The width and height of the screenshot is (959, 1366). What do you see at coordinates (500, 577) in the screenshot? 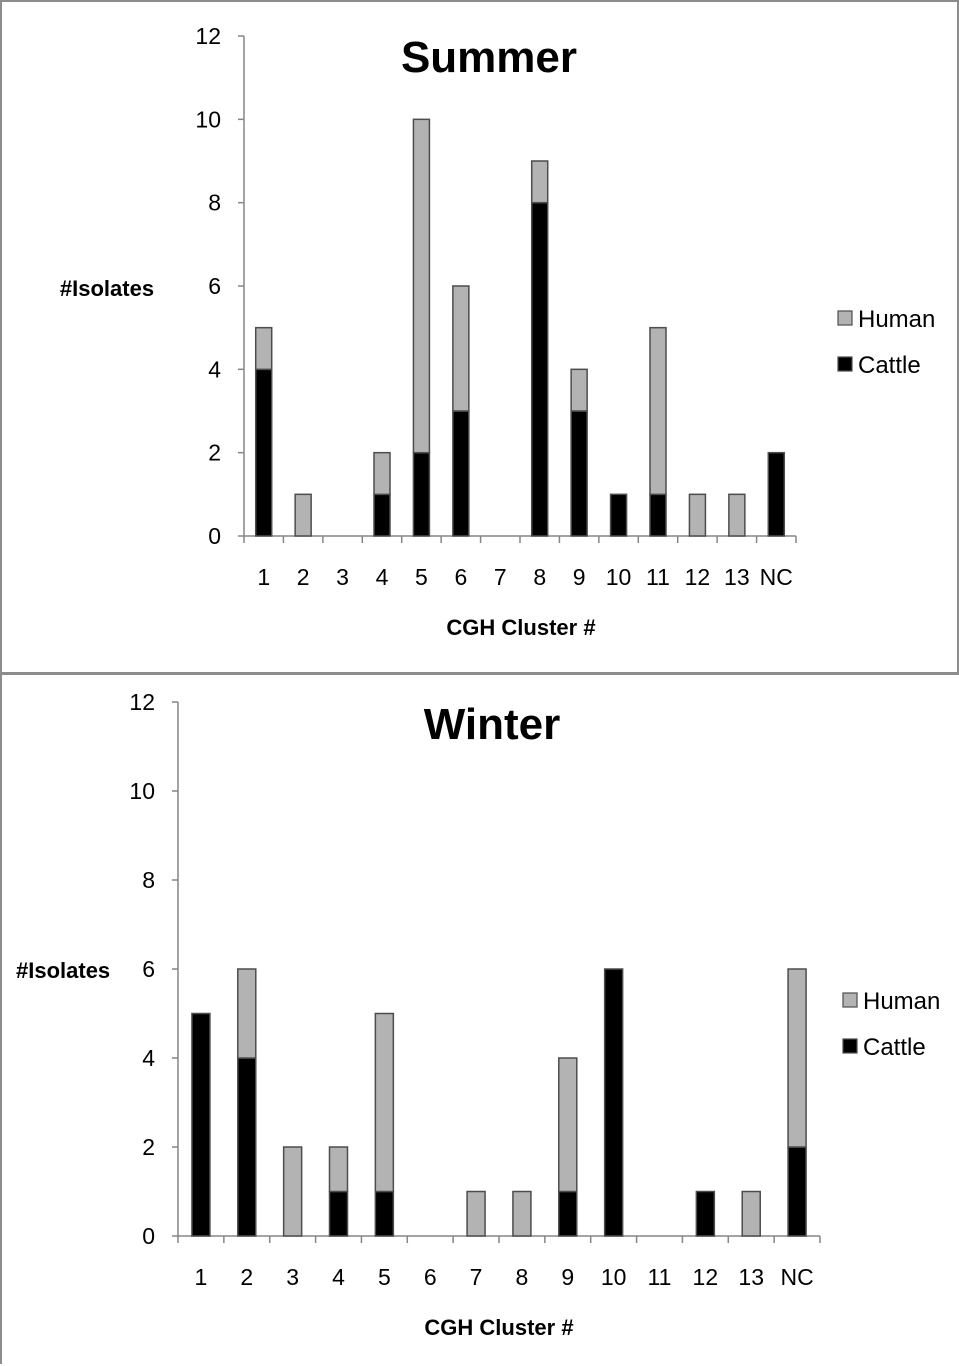
I see `summer-x-tick-label: 7` at bounding box center [500, 577].